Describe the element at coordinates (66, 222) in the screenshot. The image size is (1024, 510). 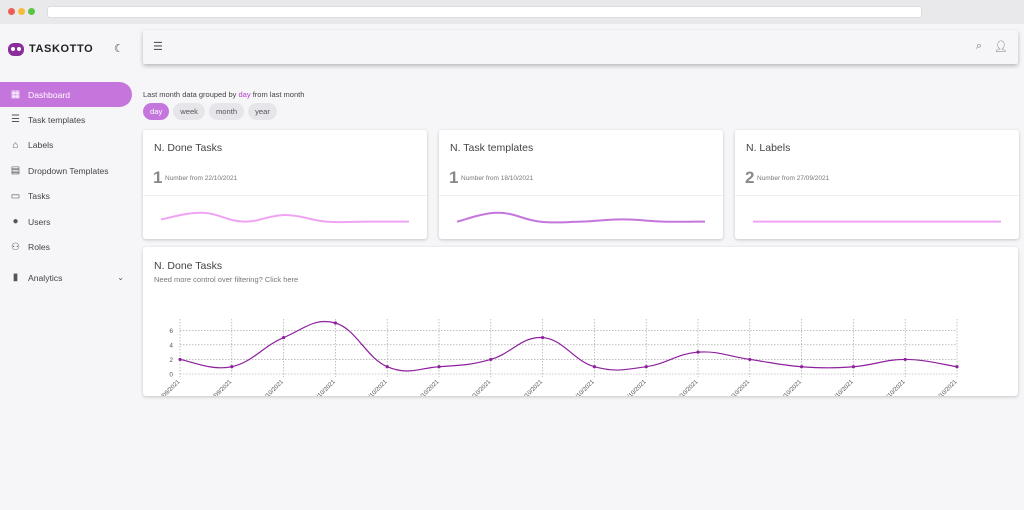
I see `sidebar-item-users: ● Users` at that location.